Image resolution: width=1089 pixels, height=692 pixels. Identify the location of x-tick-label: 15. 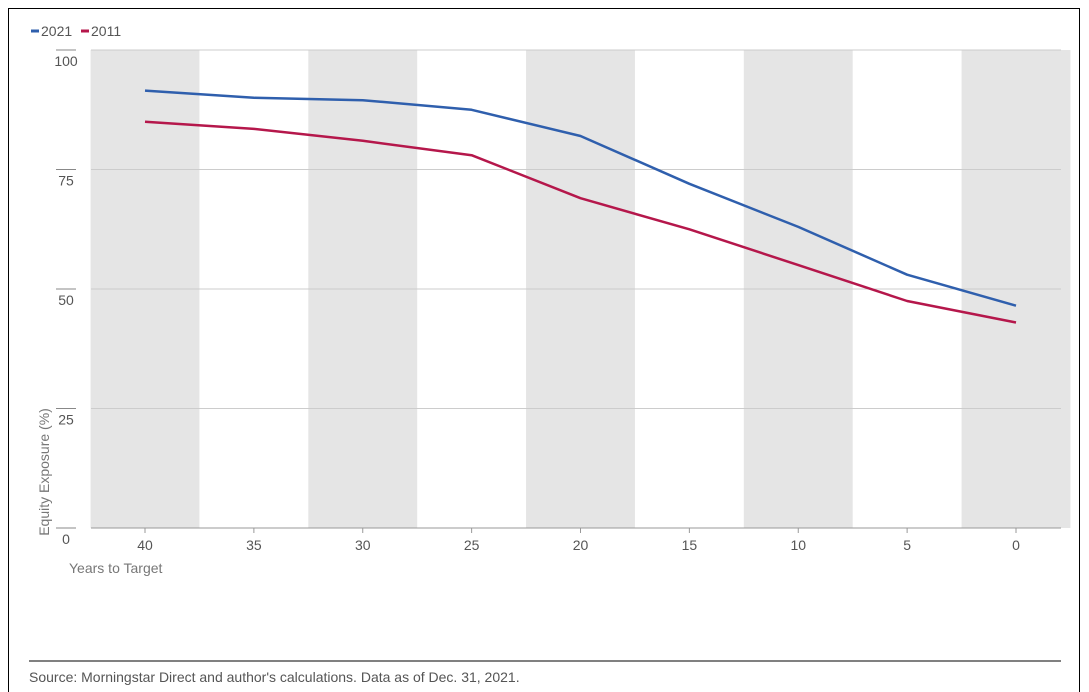
(690, 545).